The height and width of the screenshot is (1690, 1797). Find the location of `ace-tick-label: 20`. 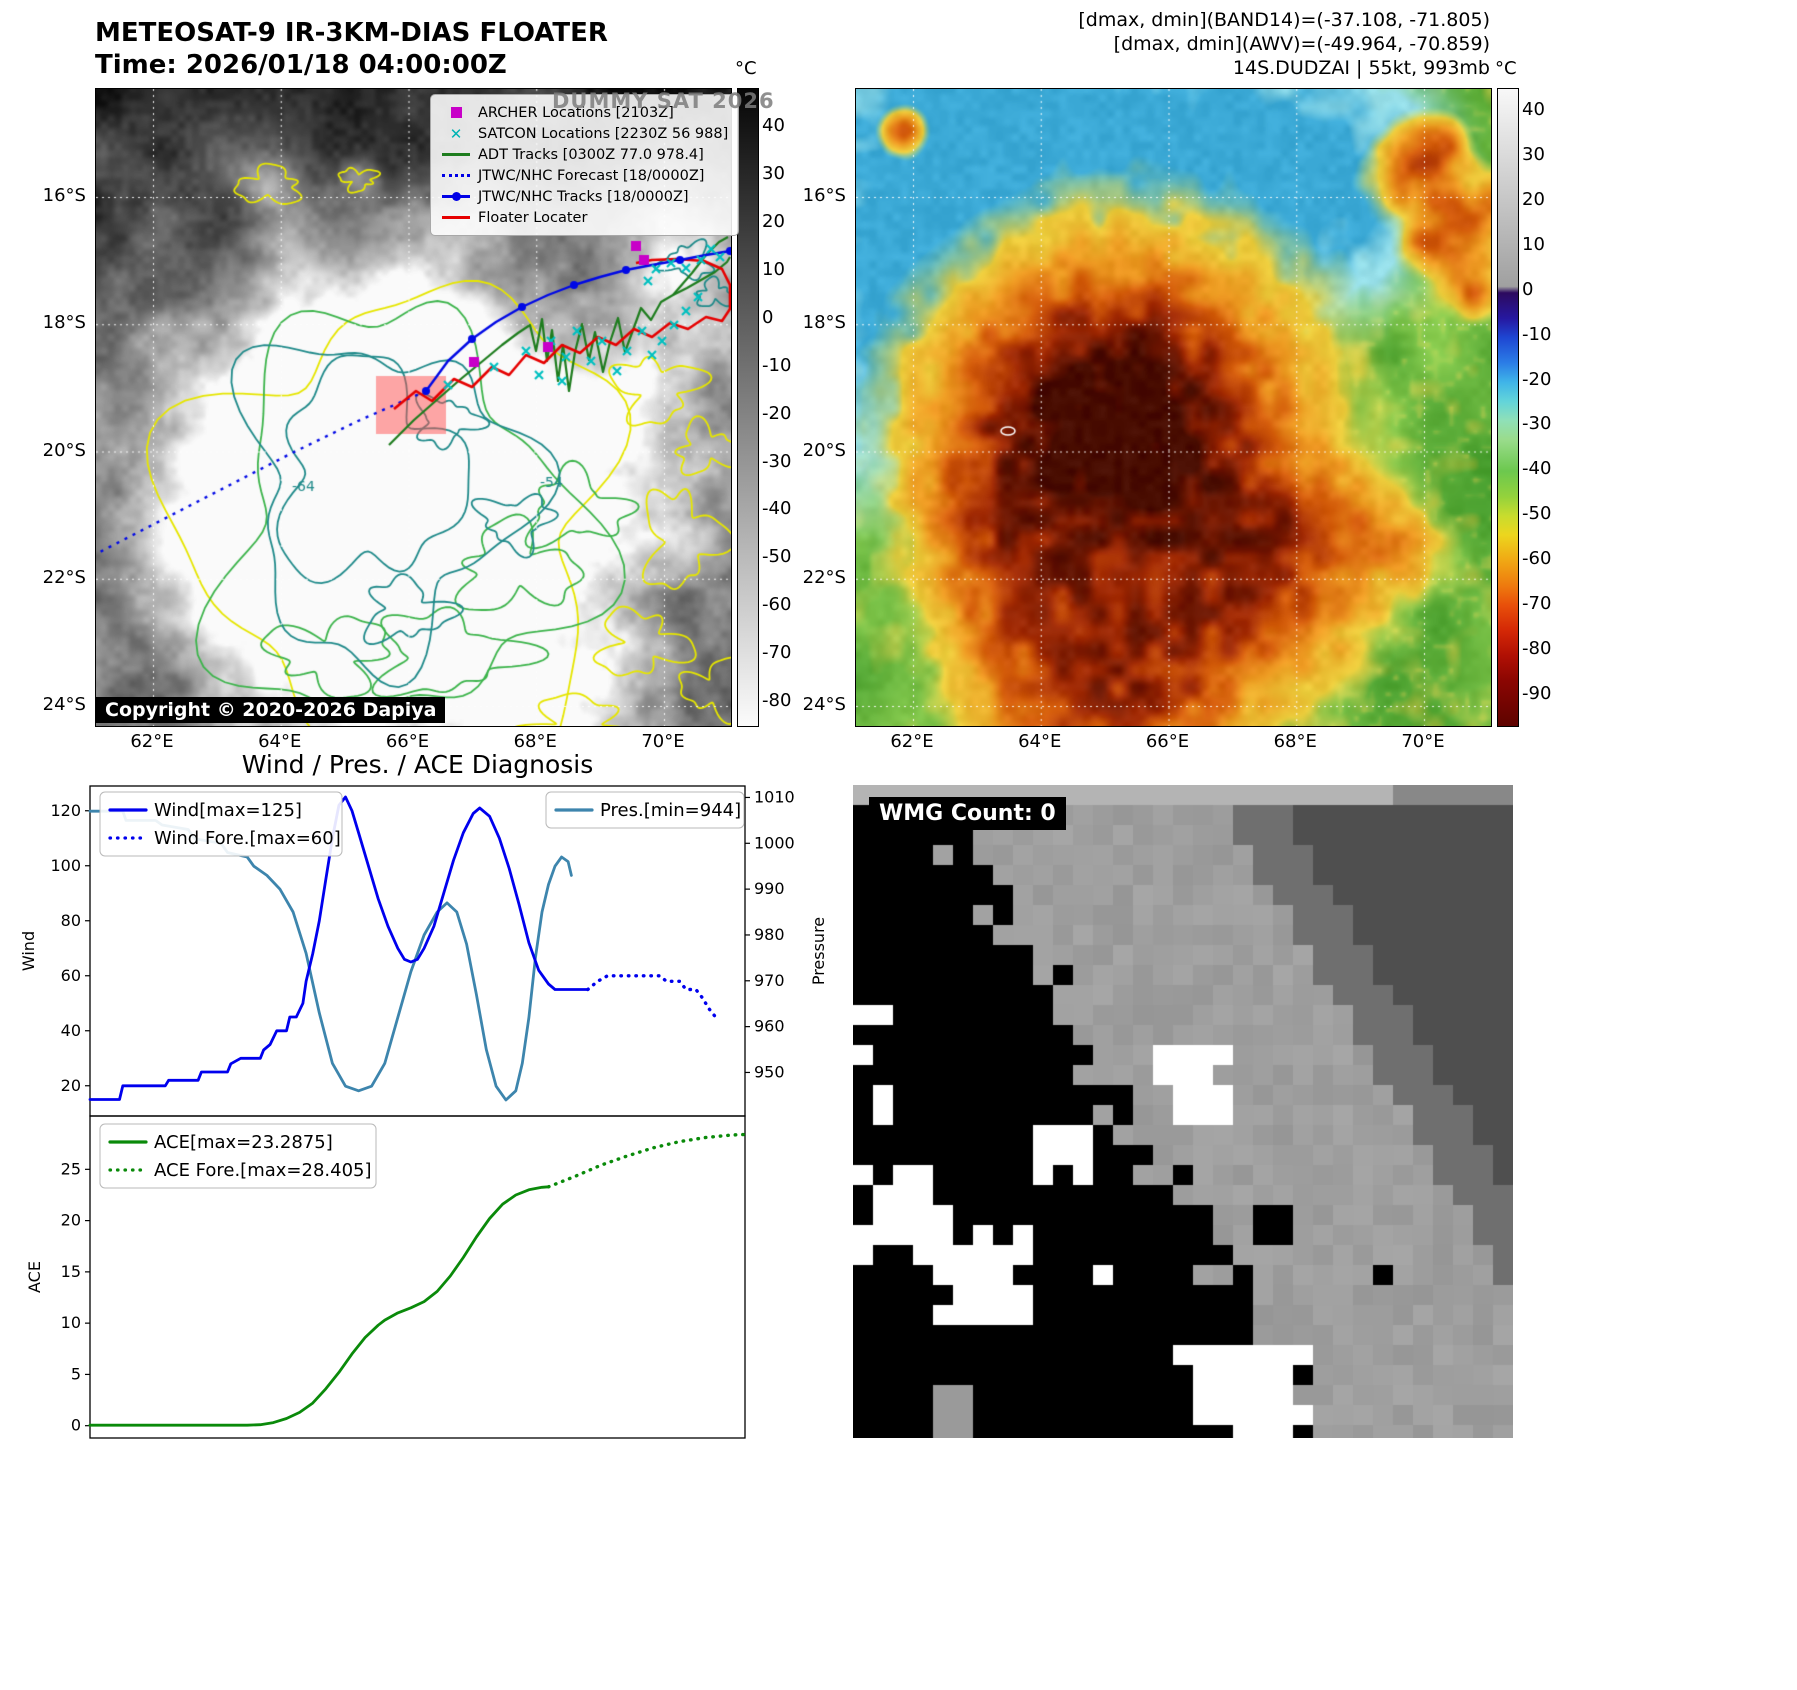

ace-tick-label: 20 is located at coordinates (71, 1220).